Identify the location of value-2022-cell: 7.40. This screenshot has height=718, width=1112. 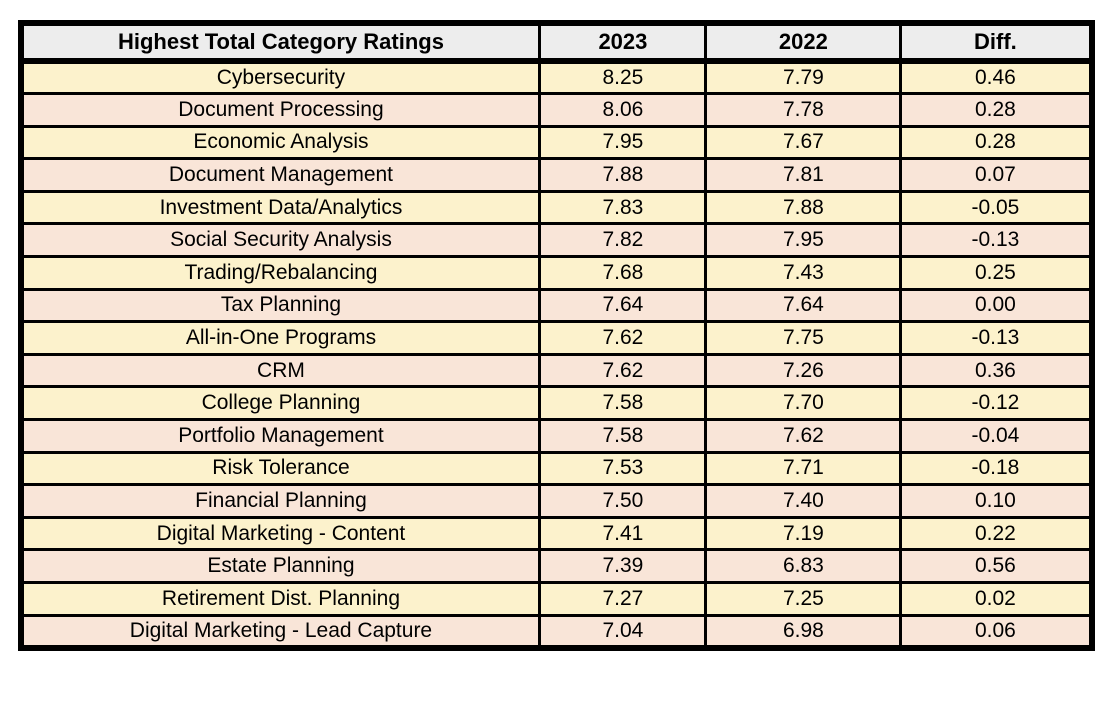
(803, 501).